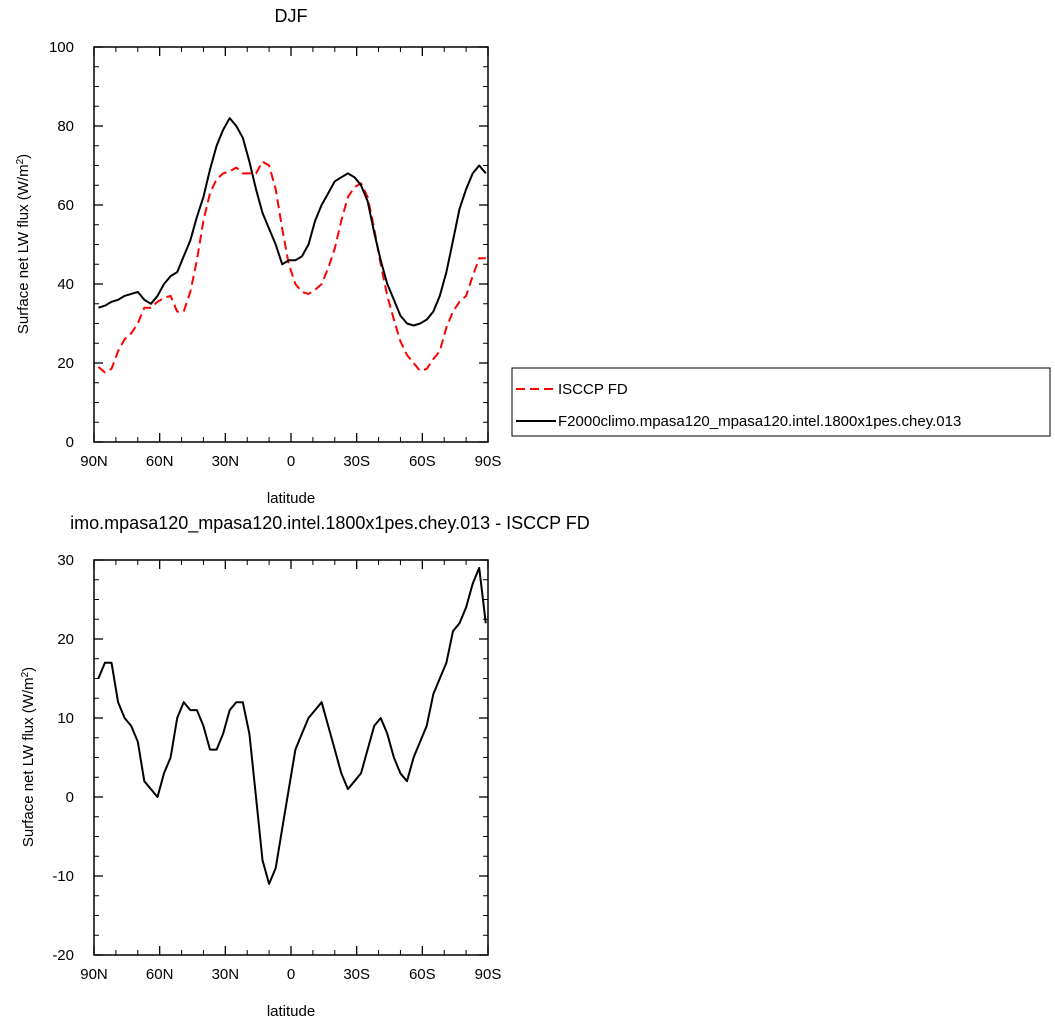  What do you see at coordinates (291, 974) in the screenshot?
I see `bottom-x-tick-label: 0` at bounding box center [291, 974].